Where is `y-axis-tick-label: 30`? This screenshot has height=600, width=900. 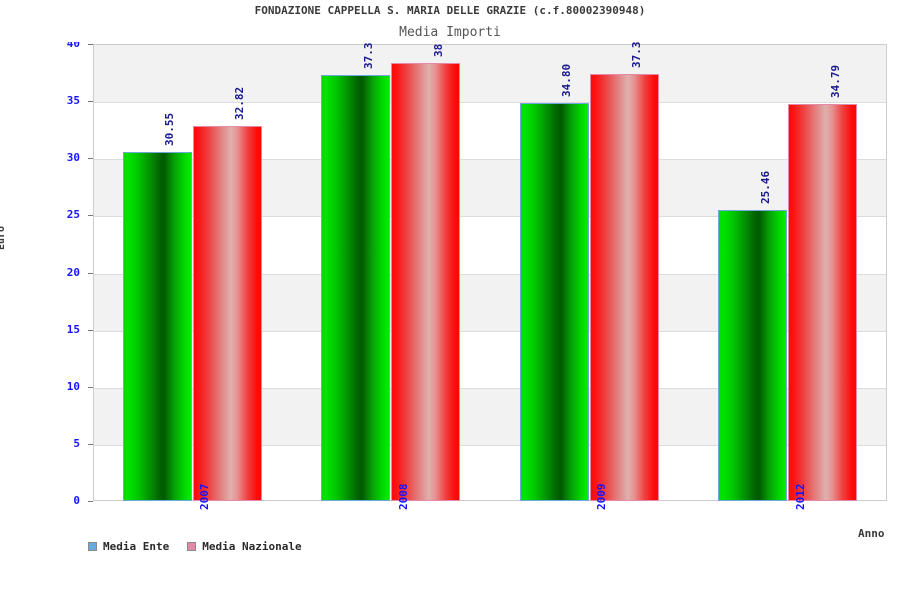 y-axis-tick-label: 30 is located at coordinates (73, 158).